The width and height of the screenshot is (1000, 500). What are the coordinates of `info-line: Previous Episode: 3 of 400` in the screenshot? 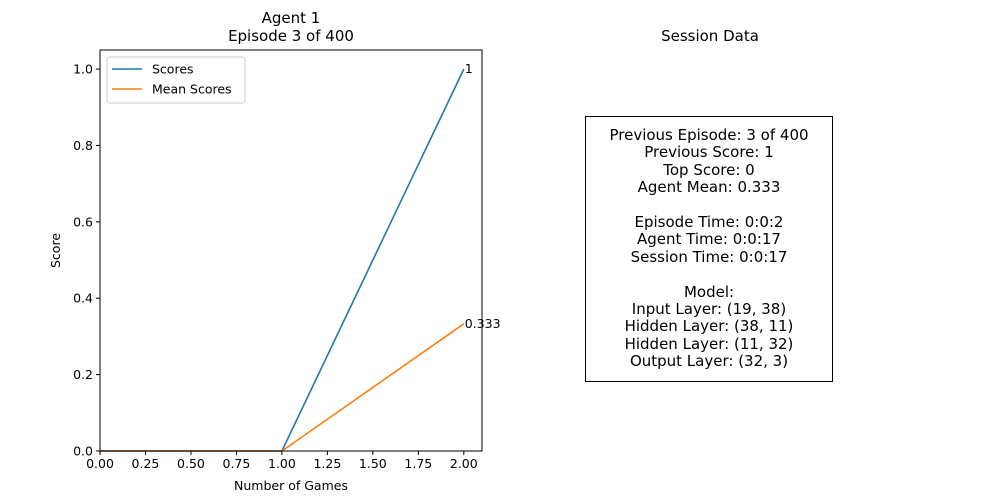 It's located at (709, 135).